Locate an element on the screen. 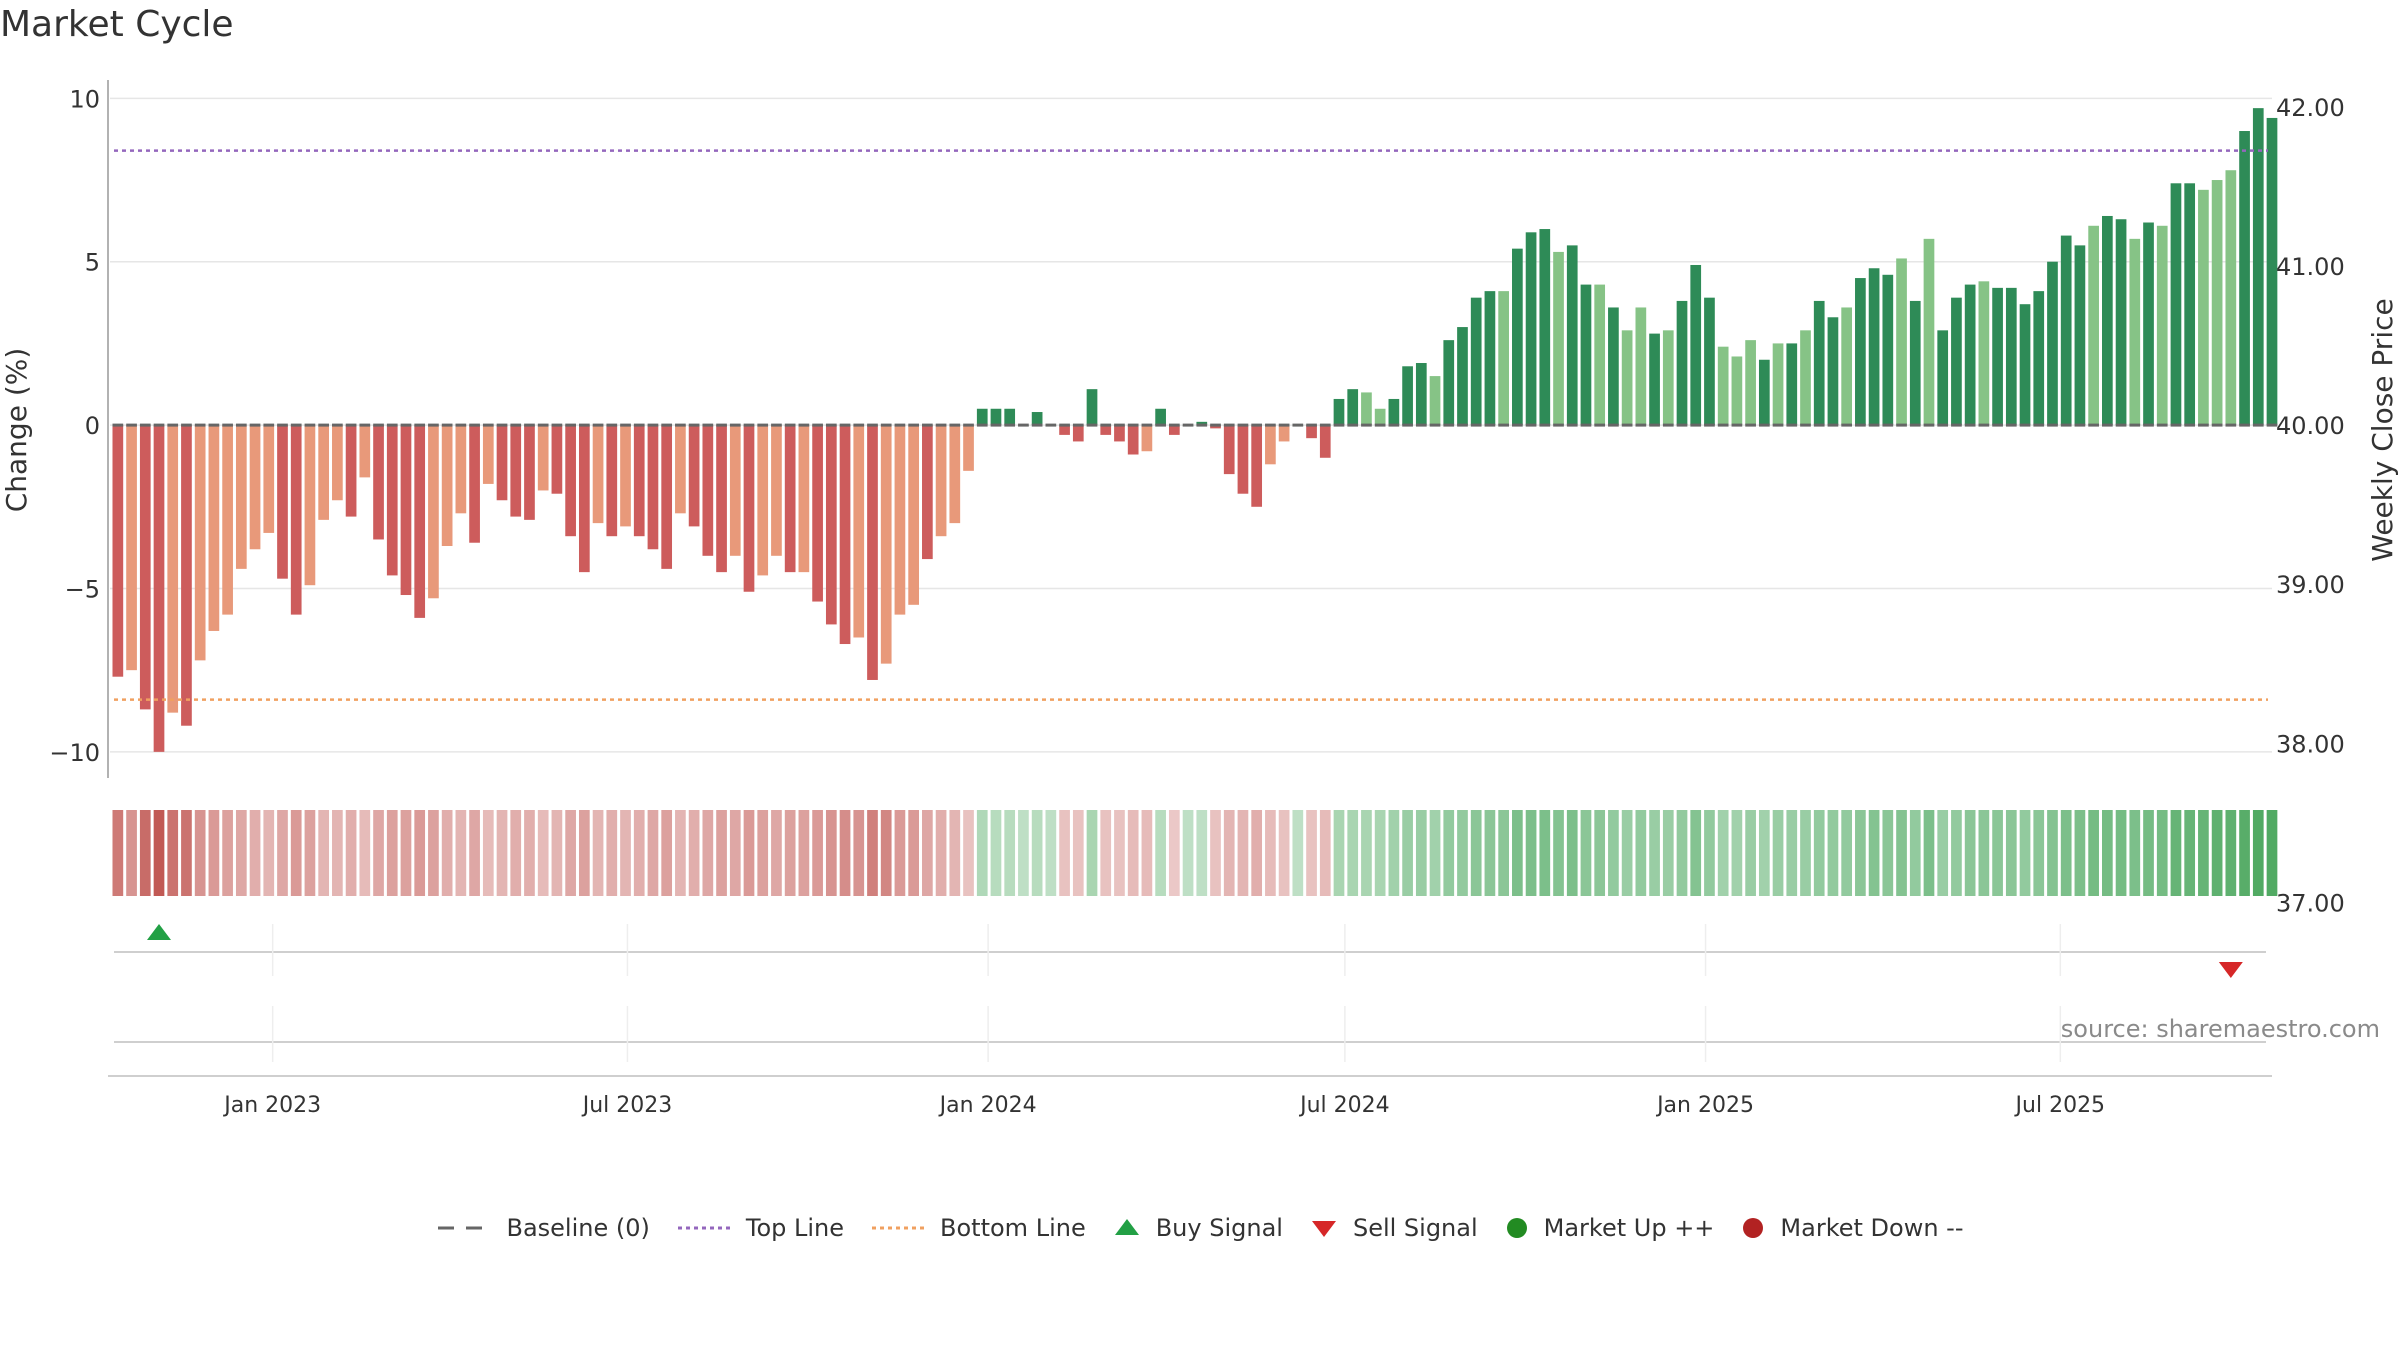 The height and width of the screenshot is (1350, 2400). legend-top-line: Top Line is located at coordinates (760, 1228).